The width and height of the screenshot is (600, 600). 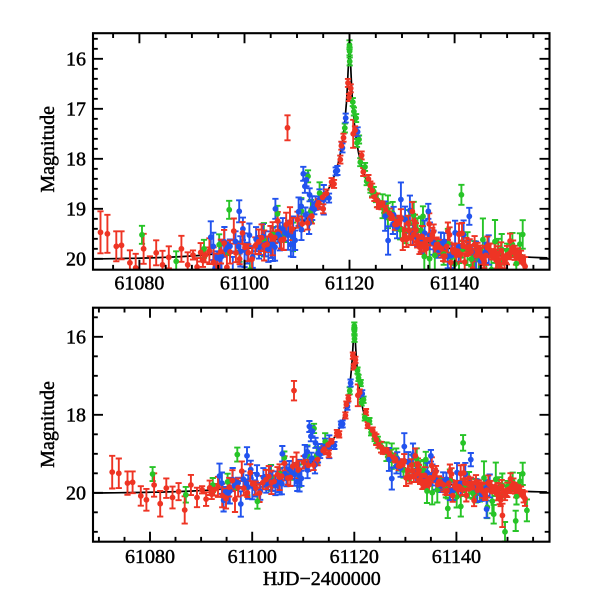 What do you see at coordinates (76, 209) in the screenshot?
I see `svg-text: 19` at bounding box center [76, 209].